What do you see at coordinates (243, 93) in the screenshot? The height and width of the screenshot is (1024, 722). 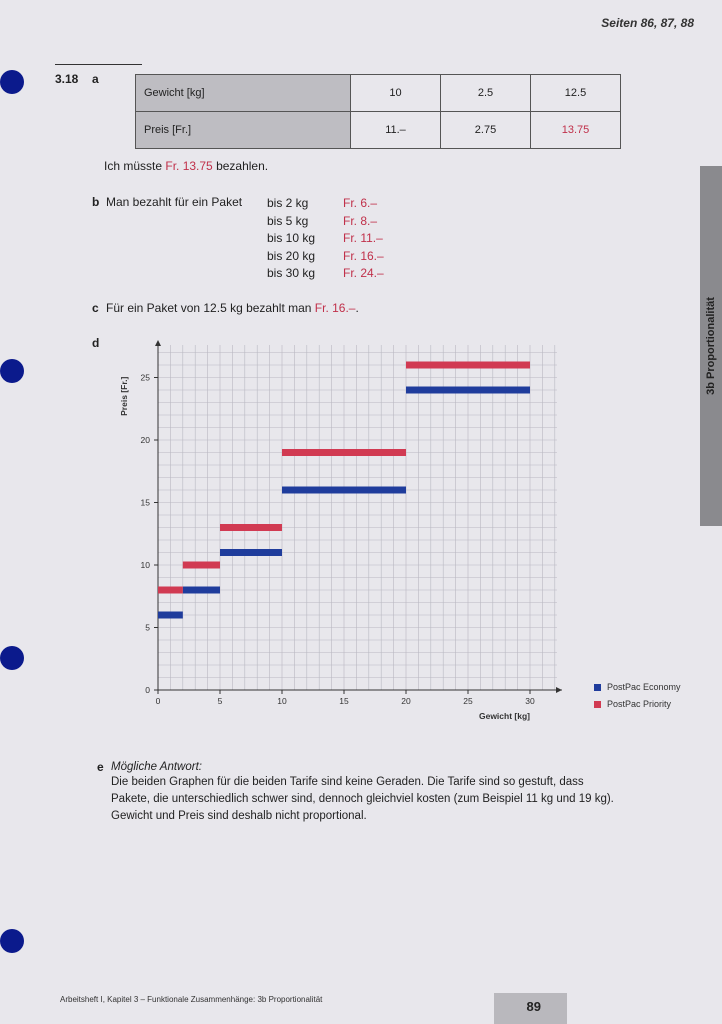 I see `table-header-cell: Gewicht [kg]` at bounding box center [243, 93].